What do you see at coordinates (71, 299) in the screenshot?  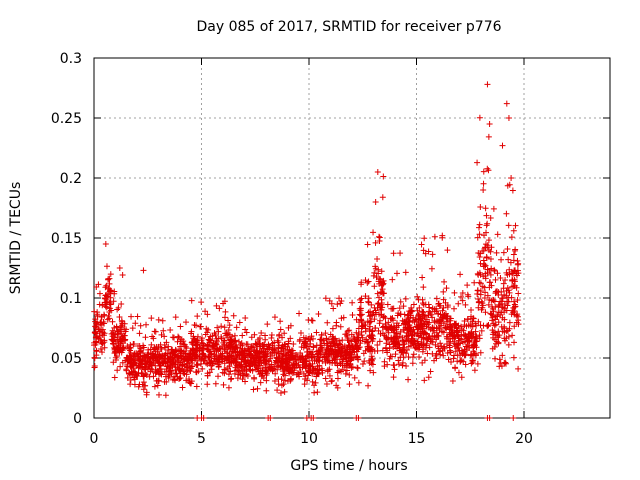 I see `y-tick-label: 0.1` at bounding box center [71, 299].